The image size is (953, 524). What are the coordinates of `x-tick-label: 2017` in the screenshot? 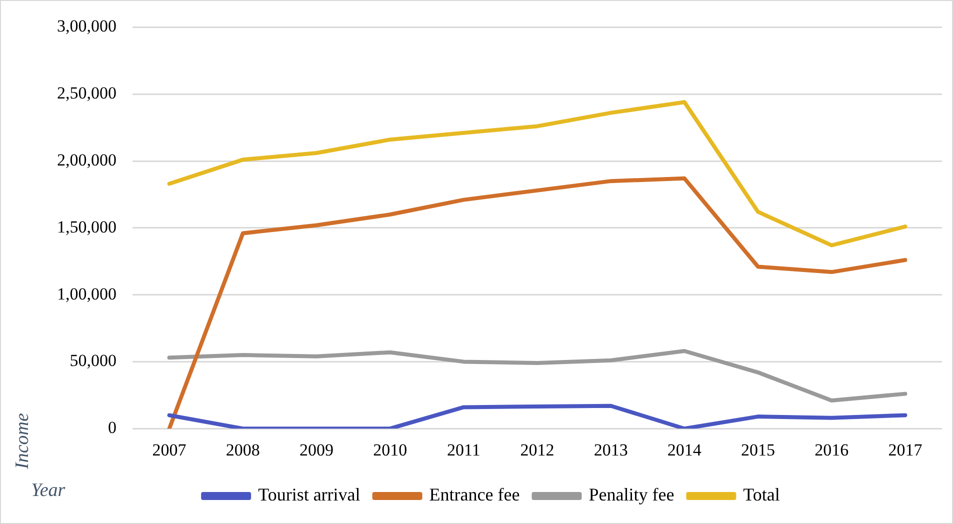 It's located at (905, 450).